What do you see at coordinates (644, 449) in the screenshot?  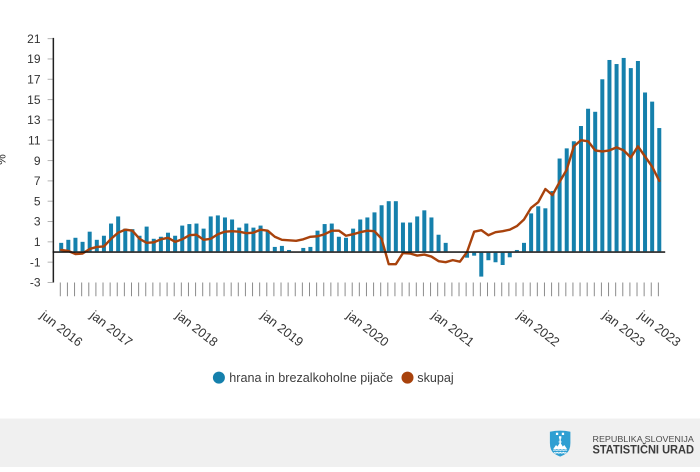 I see `svg-text: STATISTIČNI URAD` at bounding box center [644, 449].